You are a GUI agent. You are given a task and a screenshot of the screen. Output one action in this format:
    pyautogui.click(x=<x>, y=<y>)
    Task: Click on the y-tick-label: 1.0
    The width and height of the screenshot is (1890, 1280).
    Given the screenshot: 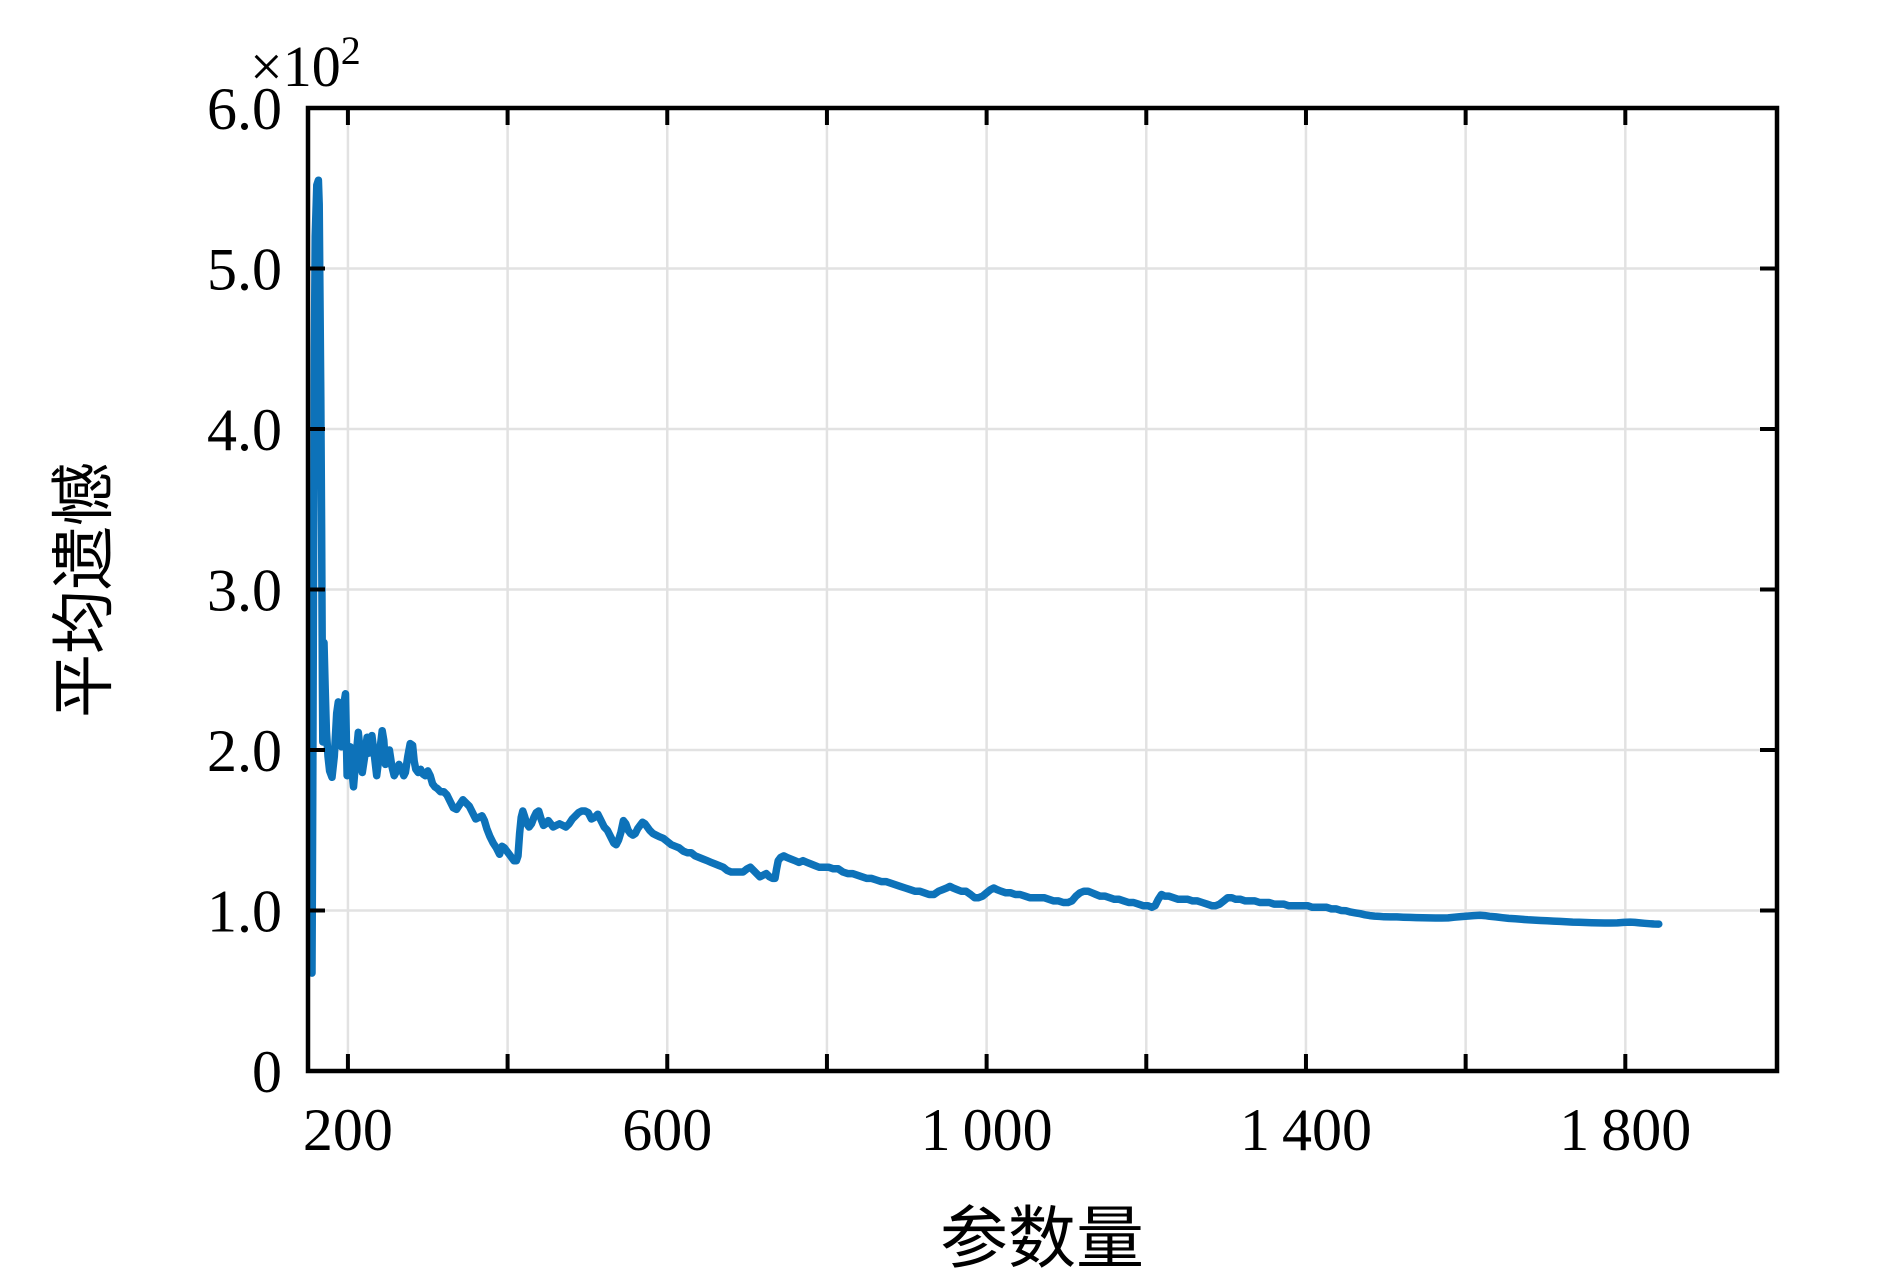 What is the action you would take?
    pyautogui.click(x=244, y=912)
    